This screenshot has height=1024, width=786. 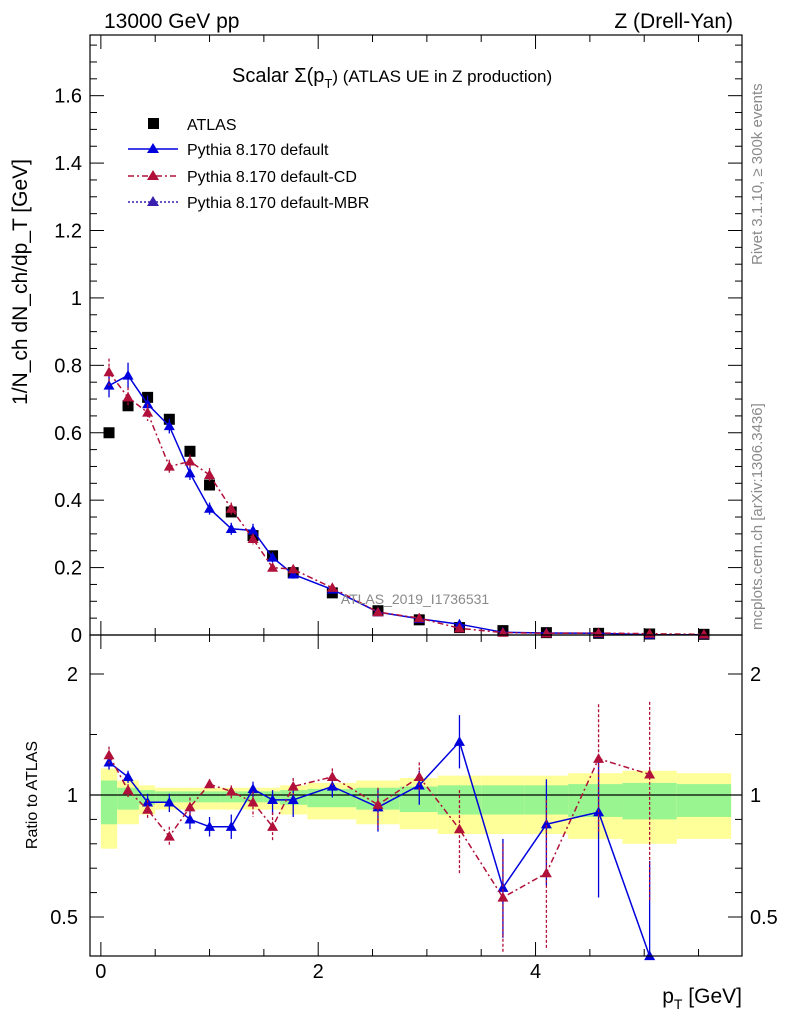 What do you see at coordinates (392, 78) in the screenshot?
I see `main-title: Scalar Σ(pT) (ATLAS UE in Z production)` at bounding box center [392, 78].